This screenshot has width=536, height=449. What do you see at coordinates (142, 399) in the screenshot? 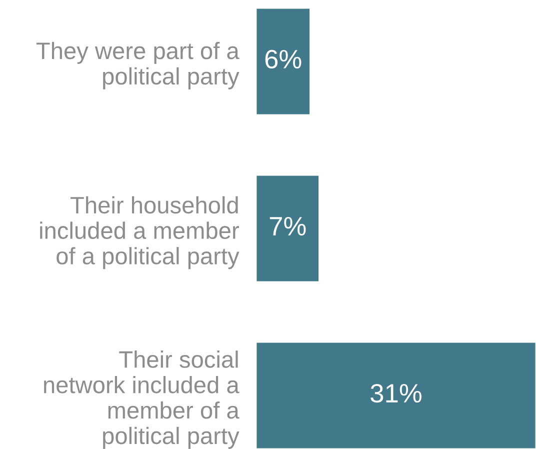
I see `y-tick-label: Their social network included a member of a political party` at bounding box center [142, 399].